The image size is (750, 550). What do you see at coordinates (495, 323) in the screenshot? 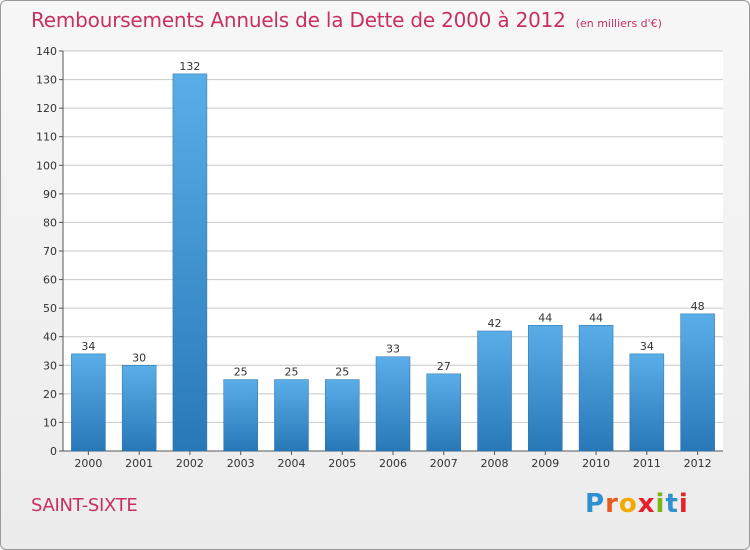
I see `data-label: 42` at bounding box center [495, 323].